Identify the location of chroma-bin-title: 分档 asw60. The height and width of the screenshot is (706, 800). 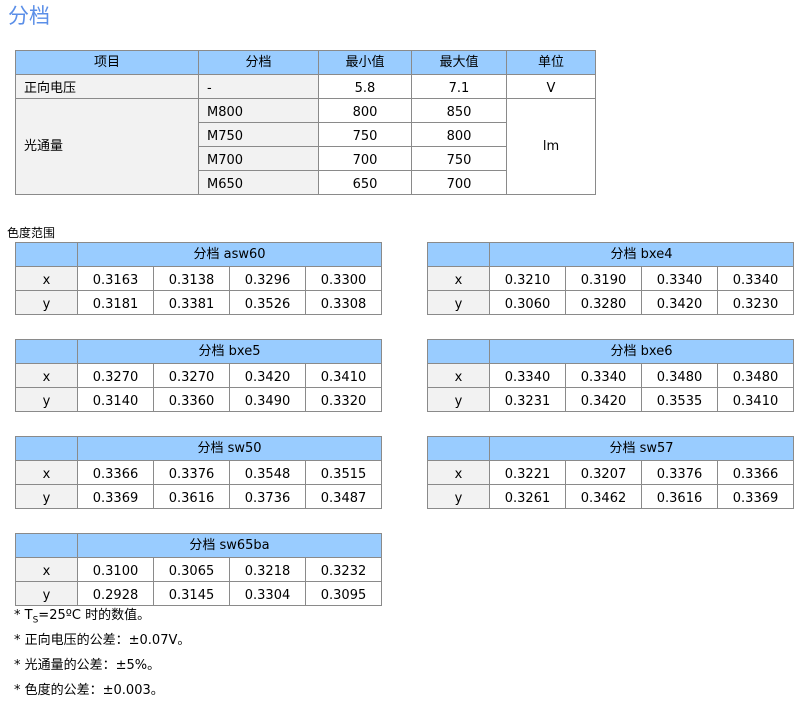
(229, 254).